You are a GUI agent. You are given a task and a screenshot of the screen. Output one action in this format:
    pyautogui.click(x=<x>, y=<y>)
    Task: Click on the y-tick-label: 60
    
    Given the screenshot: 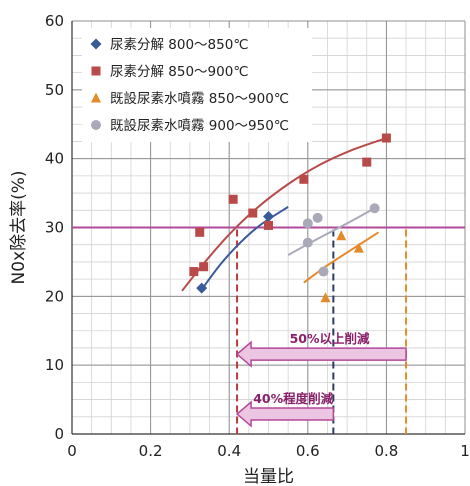 What is the action you would take?
    pyautogui.click(x=54, y=21)
    